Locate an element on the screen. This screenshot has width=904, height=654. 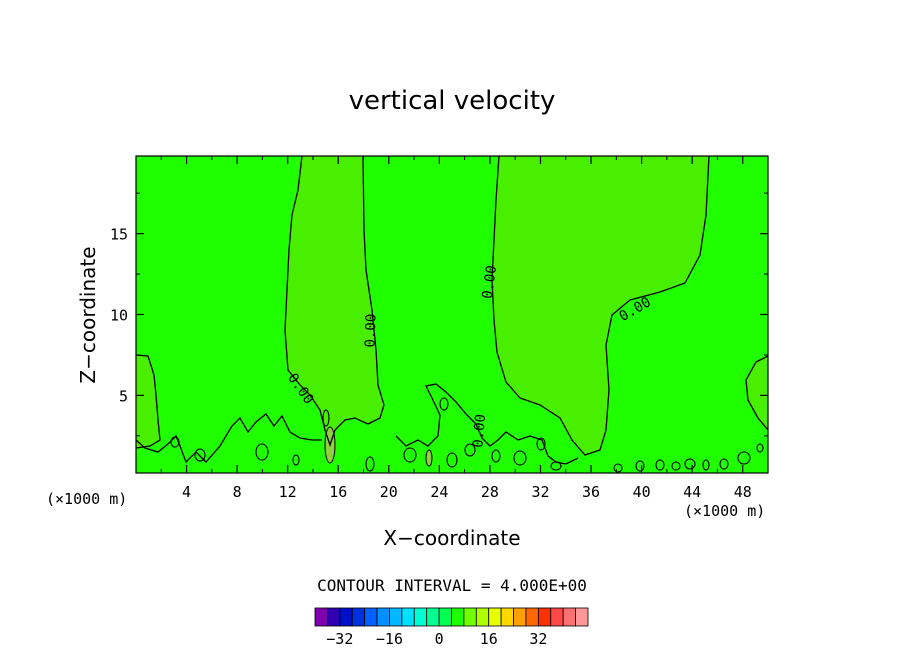
x-axis-unit-left: (×1000 m) is located at coordinates (87, 499).